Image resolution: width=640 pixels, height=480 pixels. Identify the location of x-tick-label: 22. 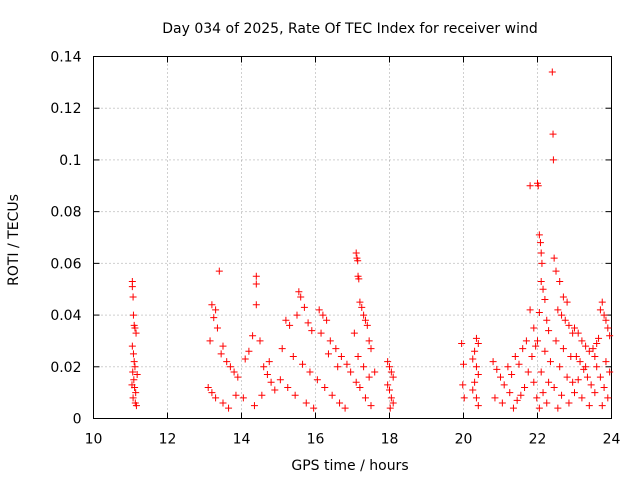
(538, 440).